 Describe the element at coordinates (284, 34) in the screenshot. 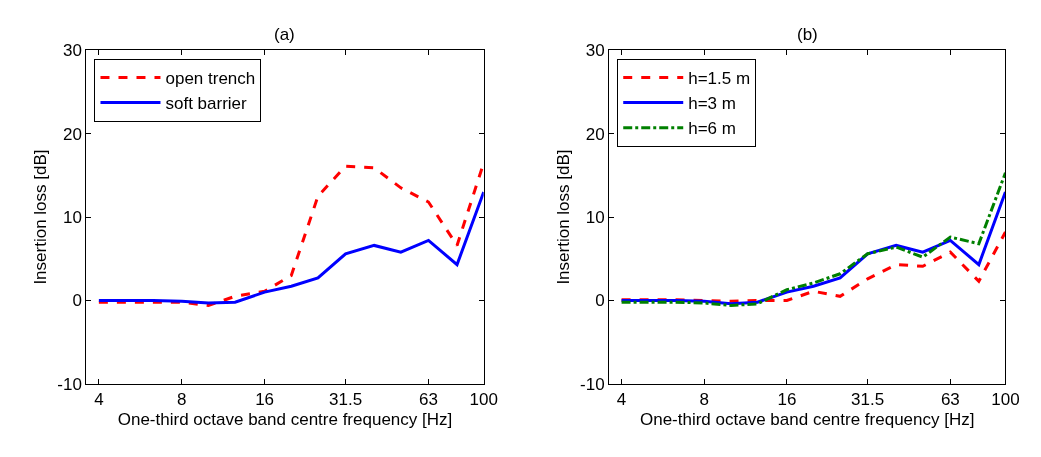

I see `chart-title: (a)` at that location.